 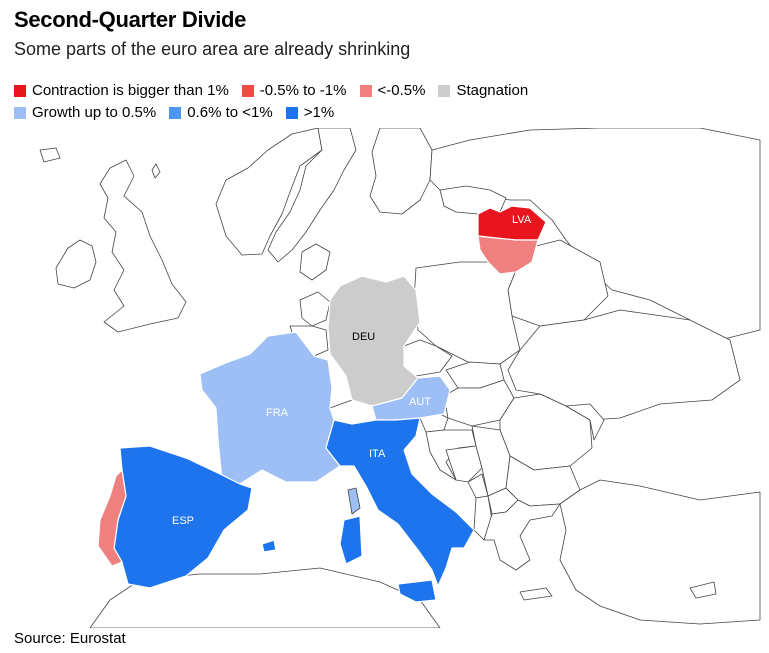 I want to click on island-sardinia, so click(x=351, y=540).